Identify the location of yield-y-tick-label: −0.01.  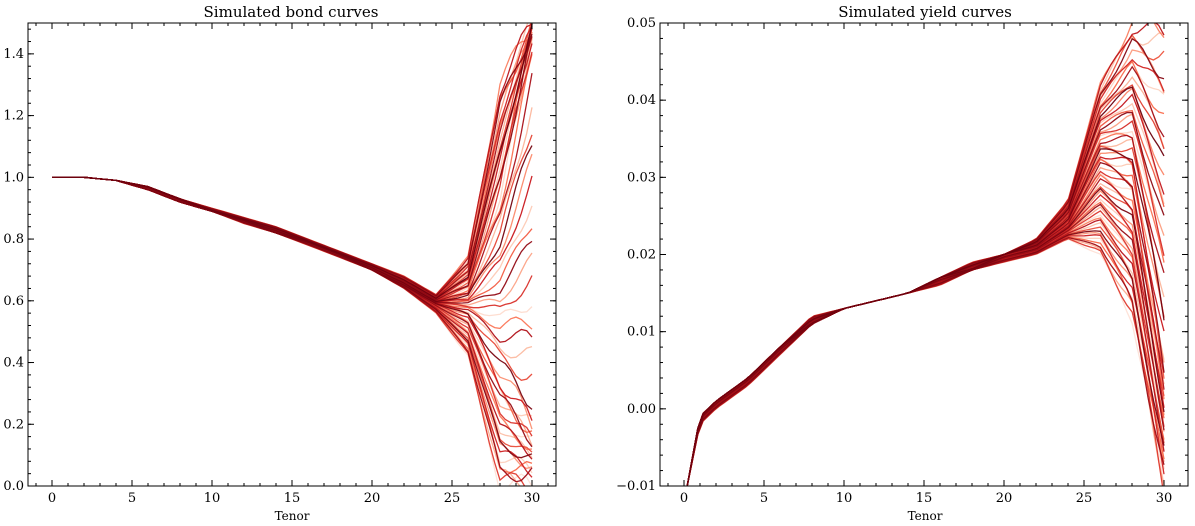
(636, 486).